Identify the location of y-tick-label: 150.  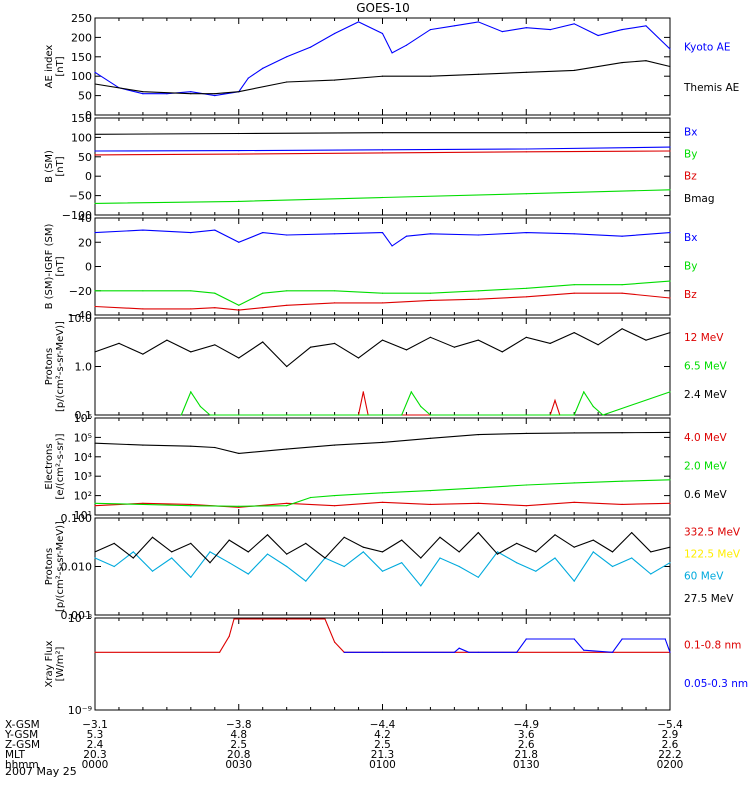
(81, 57).